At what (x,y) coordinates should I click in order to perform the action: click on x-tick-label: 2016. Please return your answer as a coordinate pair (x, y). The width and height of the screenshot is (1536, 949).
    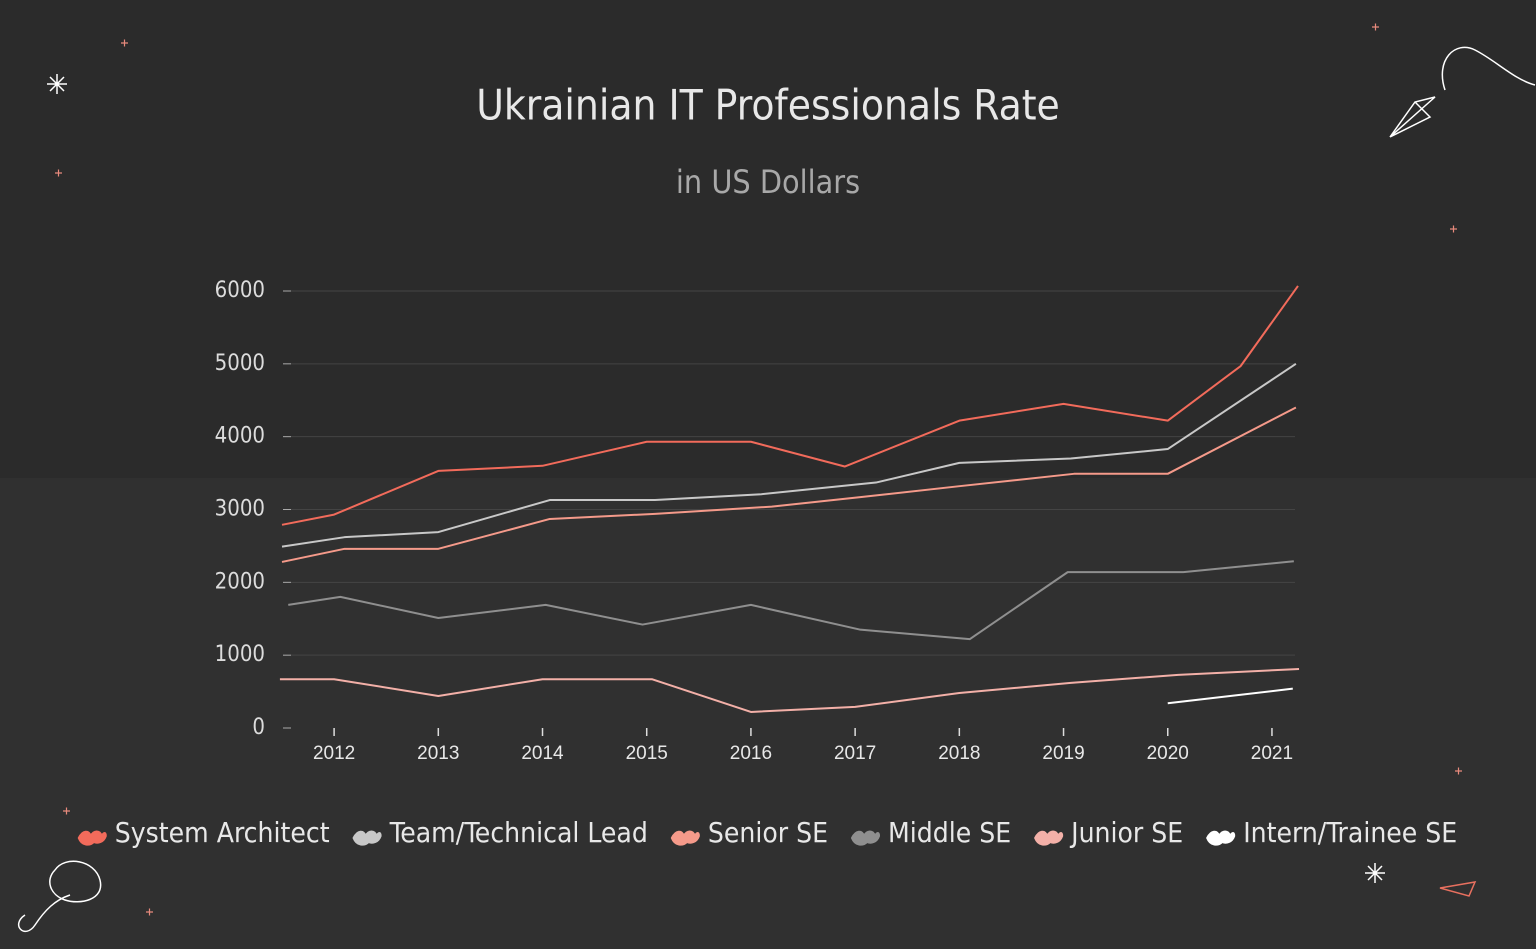
    Looking at the image, I should click on (751, 753).